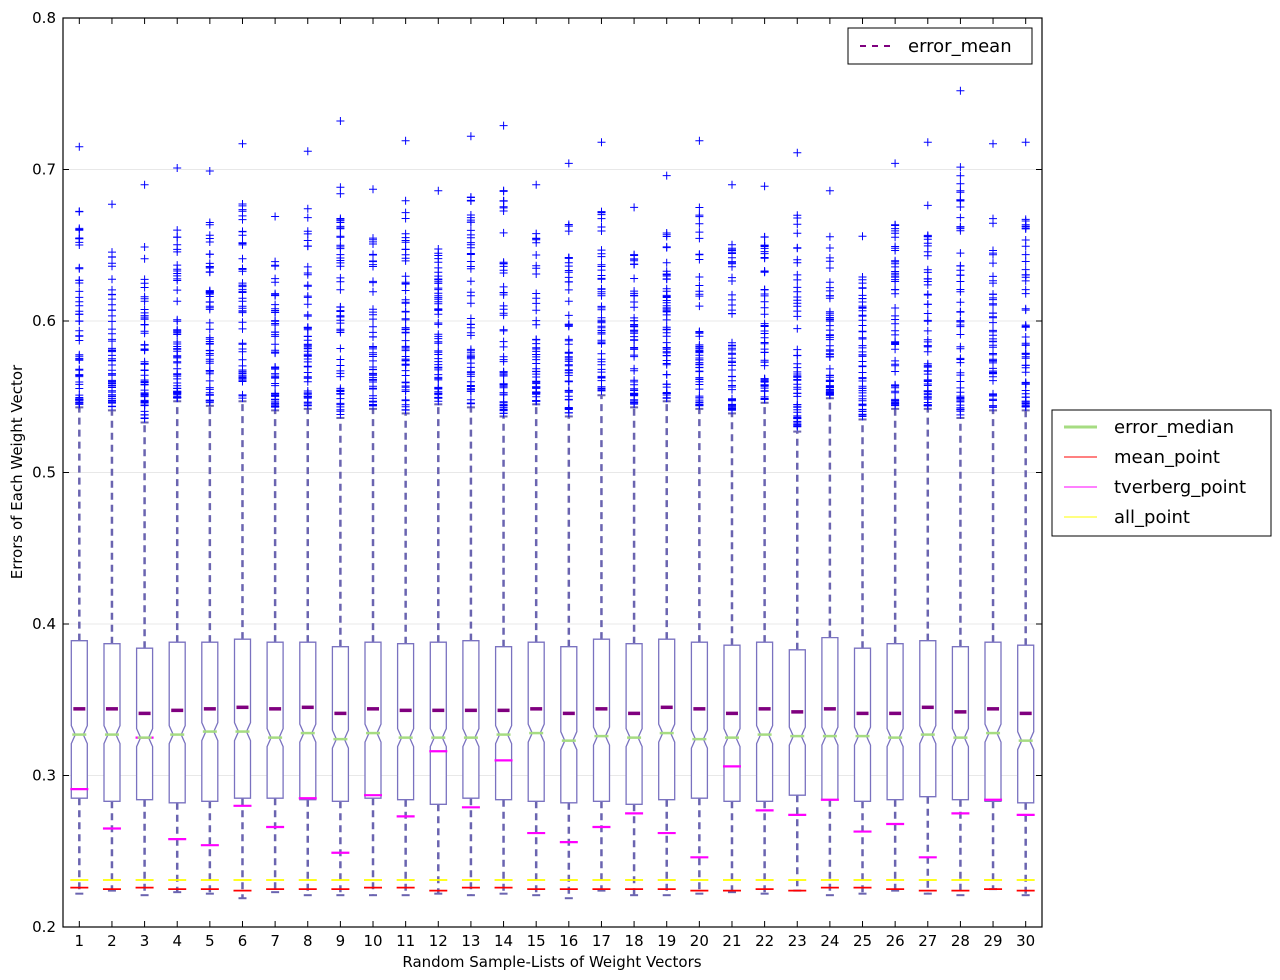  I want to click on legend-side-frame, so click(1161, 473).